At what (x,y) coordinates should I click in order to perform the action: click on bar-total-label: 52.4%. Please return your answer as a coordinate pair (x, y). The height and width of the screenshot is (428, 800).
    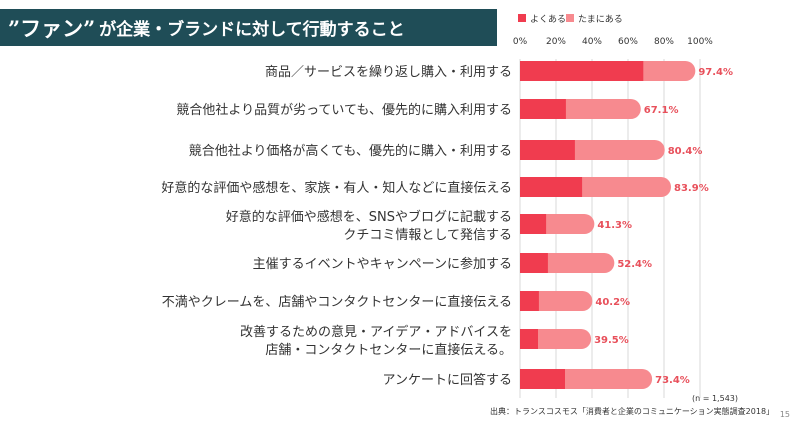
    Looking at the image, I should click on (634, 264).